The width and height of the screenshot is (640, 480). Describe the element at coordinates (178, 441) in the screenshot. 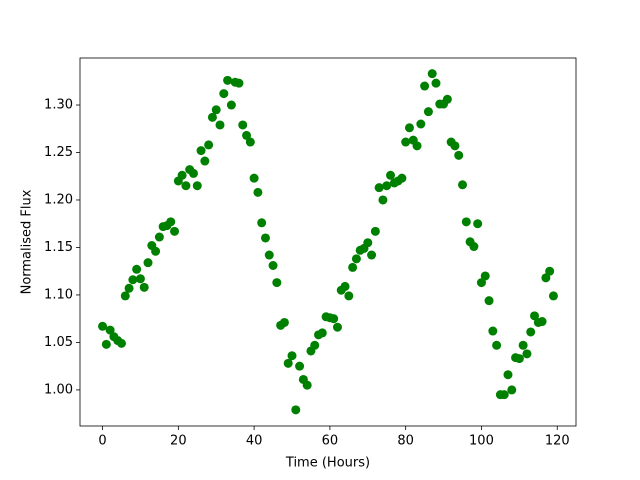

I see `x-tick-label: 20` at that location.